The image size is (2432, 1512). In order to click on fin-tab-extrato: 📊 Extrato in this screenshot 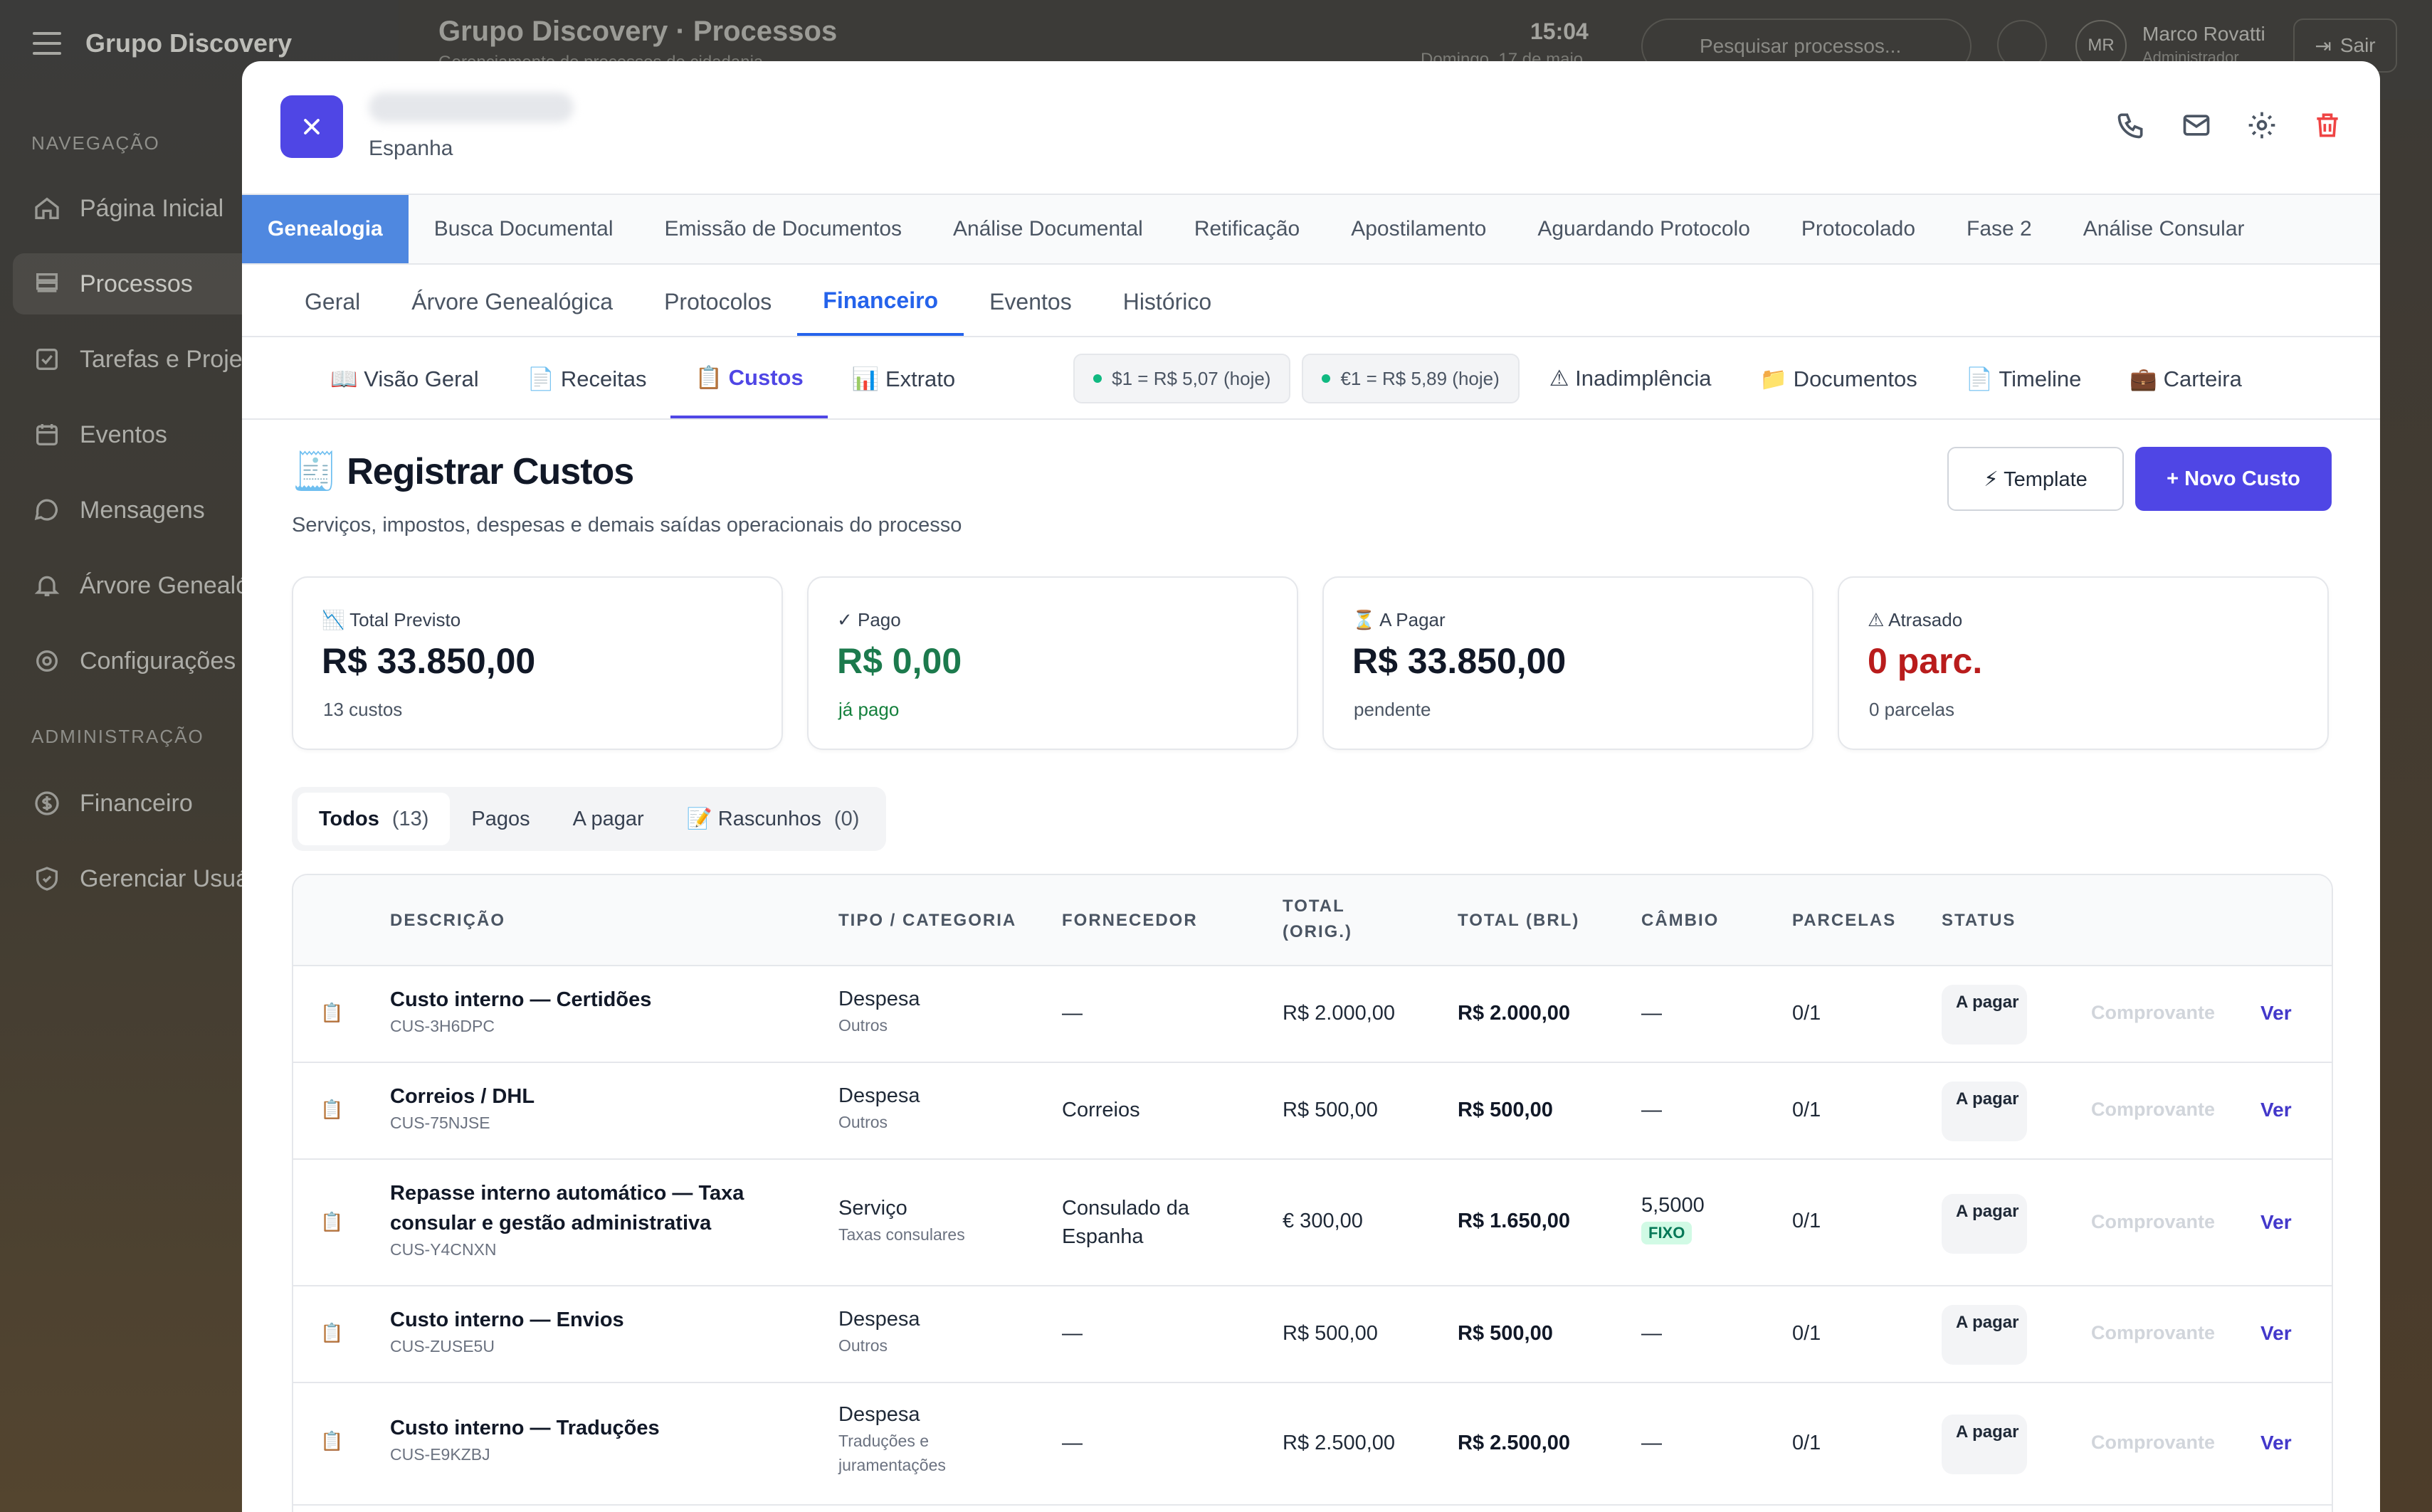, I will do `click(903, 378)`.